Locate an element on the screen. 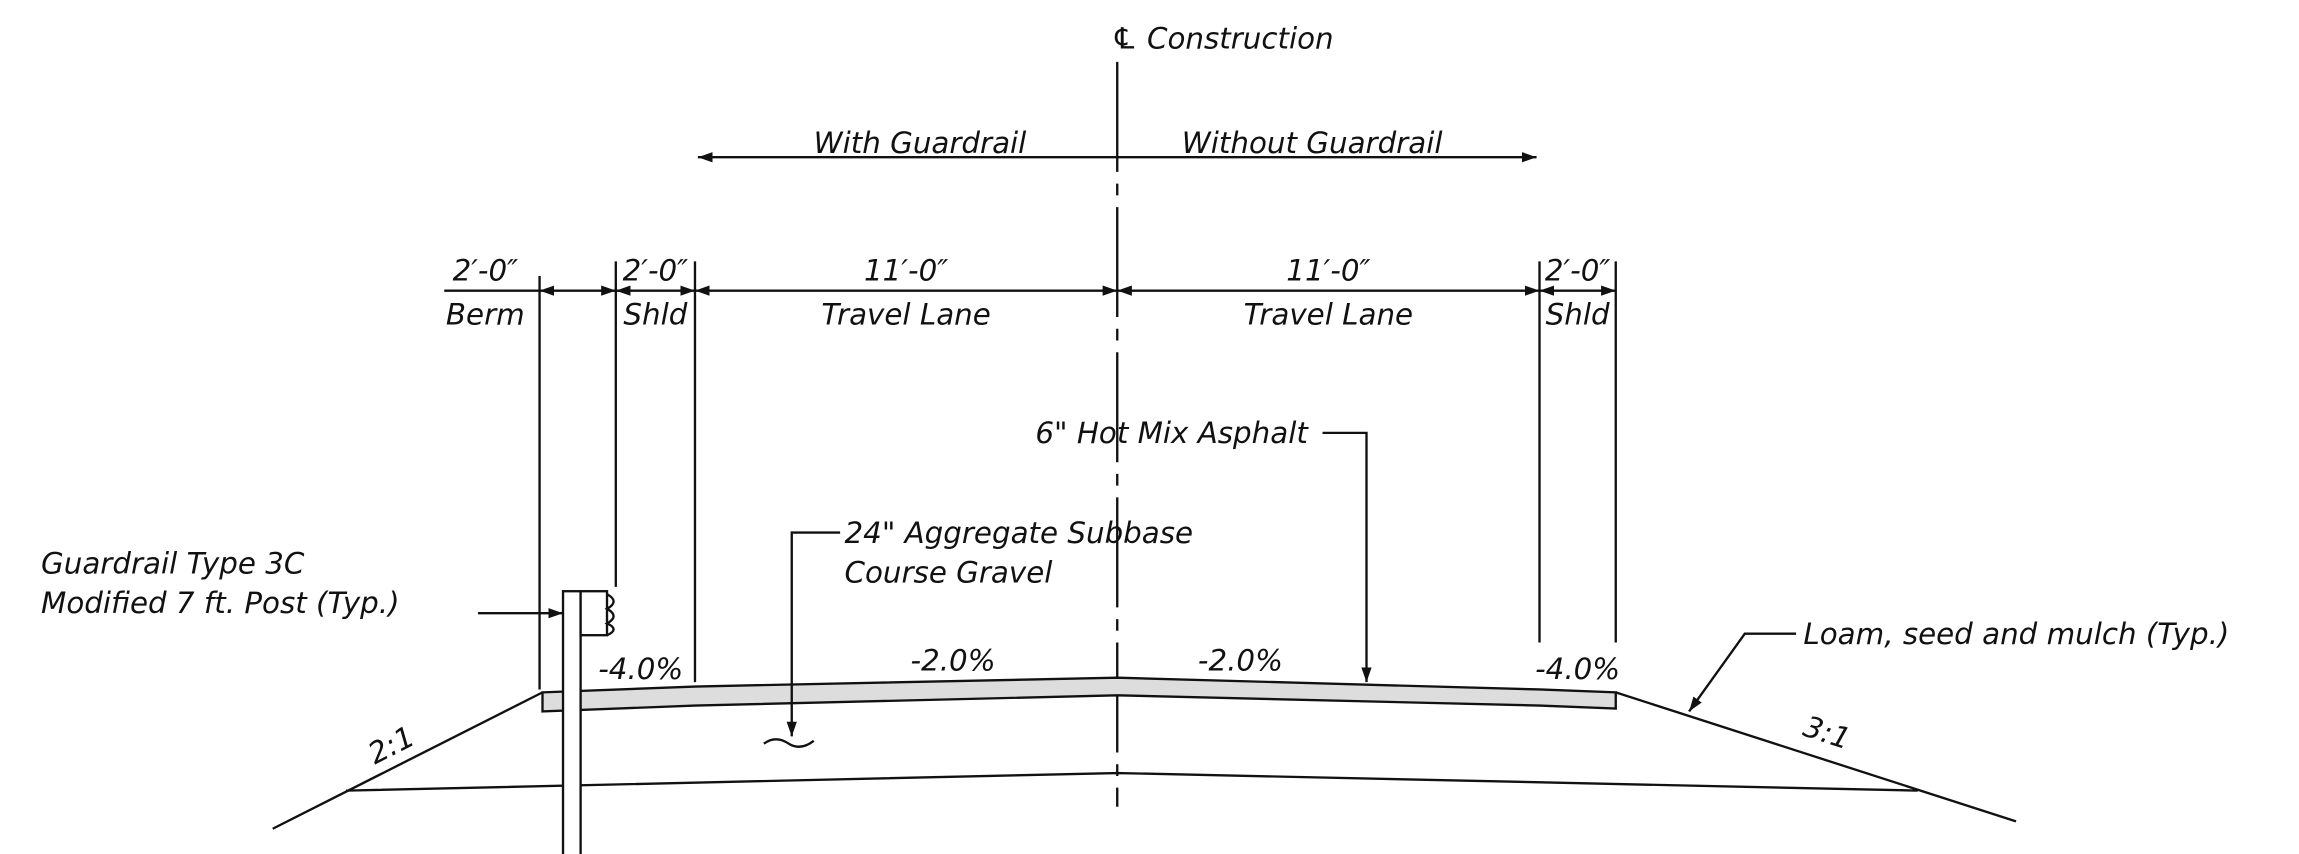 This screenshot has width=2299, height=854. zone-label: Without Guardrail is located at coordinates (1312, 143).